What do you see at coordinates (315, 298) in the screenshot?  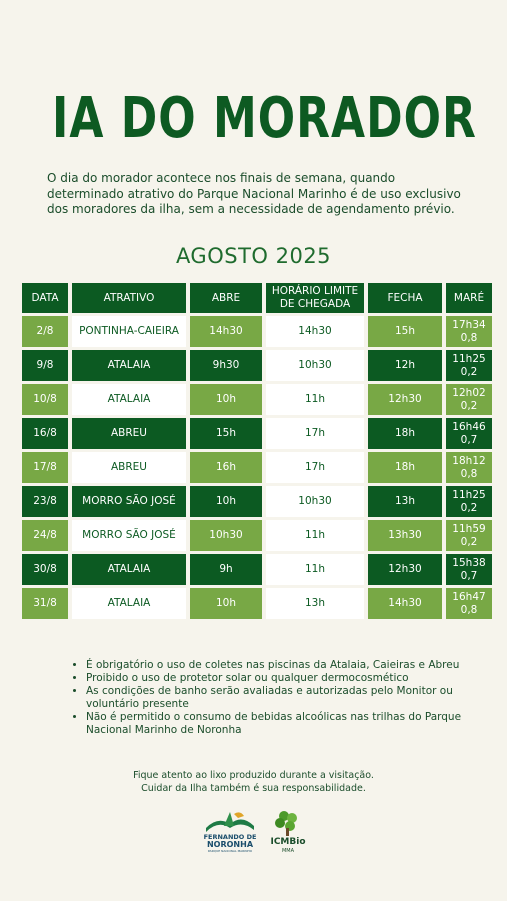 I see `header-horario-limite: HORÁRIO LIMITE DE CHEGADA` at bounding box center [315, 298].